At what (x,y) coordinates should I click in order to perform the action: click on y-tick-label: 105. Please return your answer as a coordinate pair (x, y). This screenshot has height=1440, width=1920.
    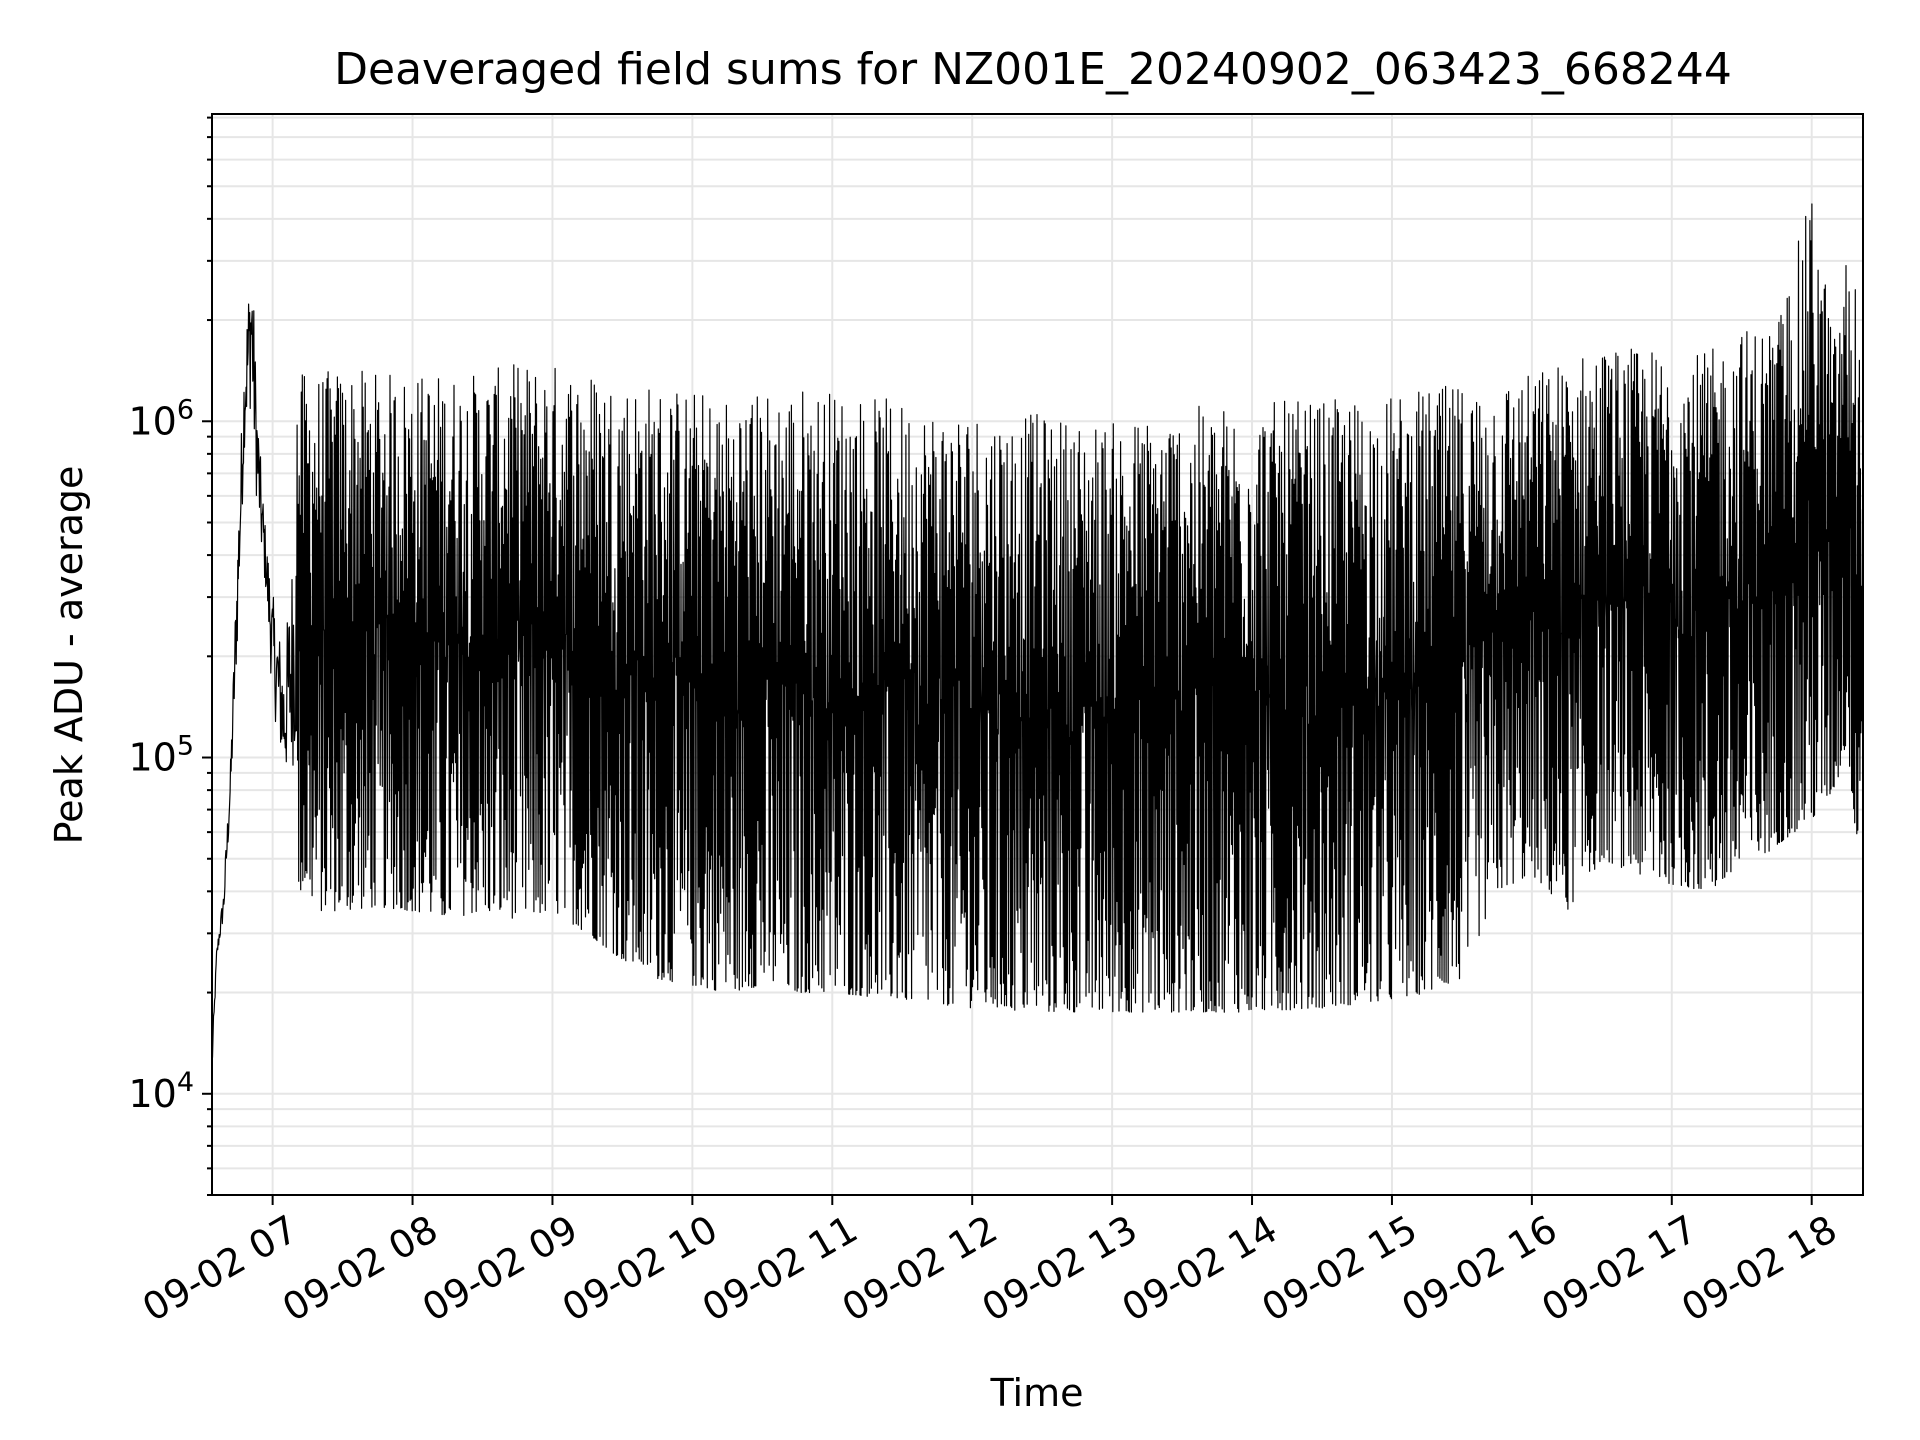
    Looking at the image, I should click on (161, 755).